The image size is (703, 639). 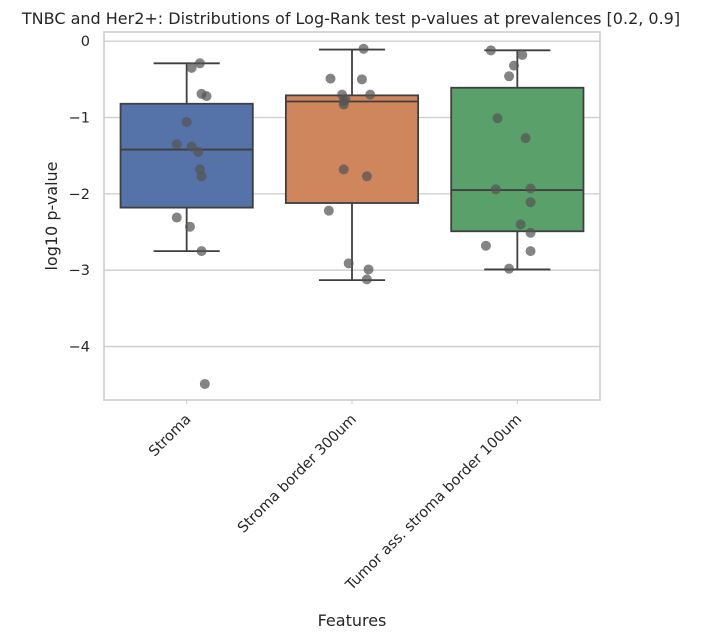 I want to click on x-tick-label: Tumor ass. stroma border 100um, so click(x=433, y=503).